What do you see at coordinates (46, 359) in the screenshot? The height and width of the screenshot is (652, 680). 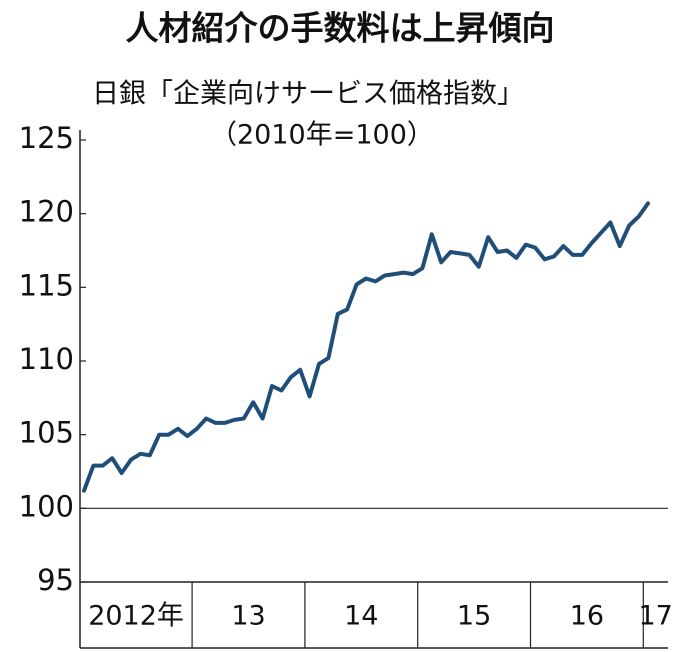 I see `y-tick-label: 110` at bounding box center [46, 359].